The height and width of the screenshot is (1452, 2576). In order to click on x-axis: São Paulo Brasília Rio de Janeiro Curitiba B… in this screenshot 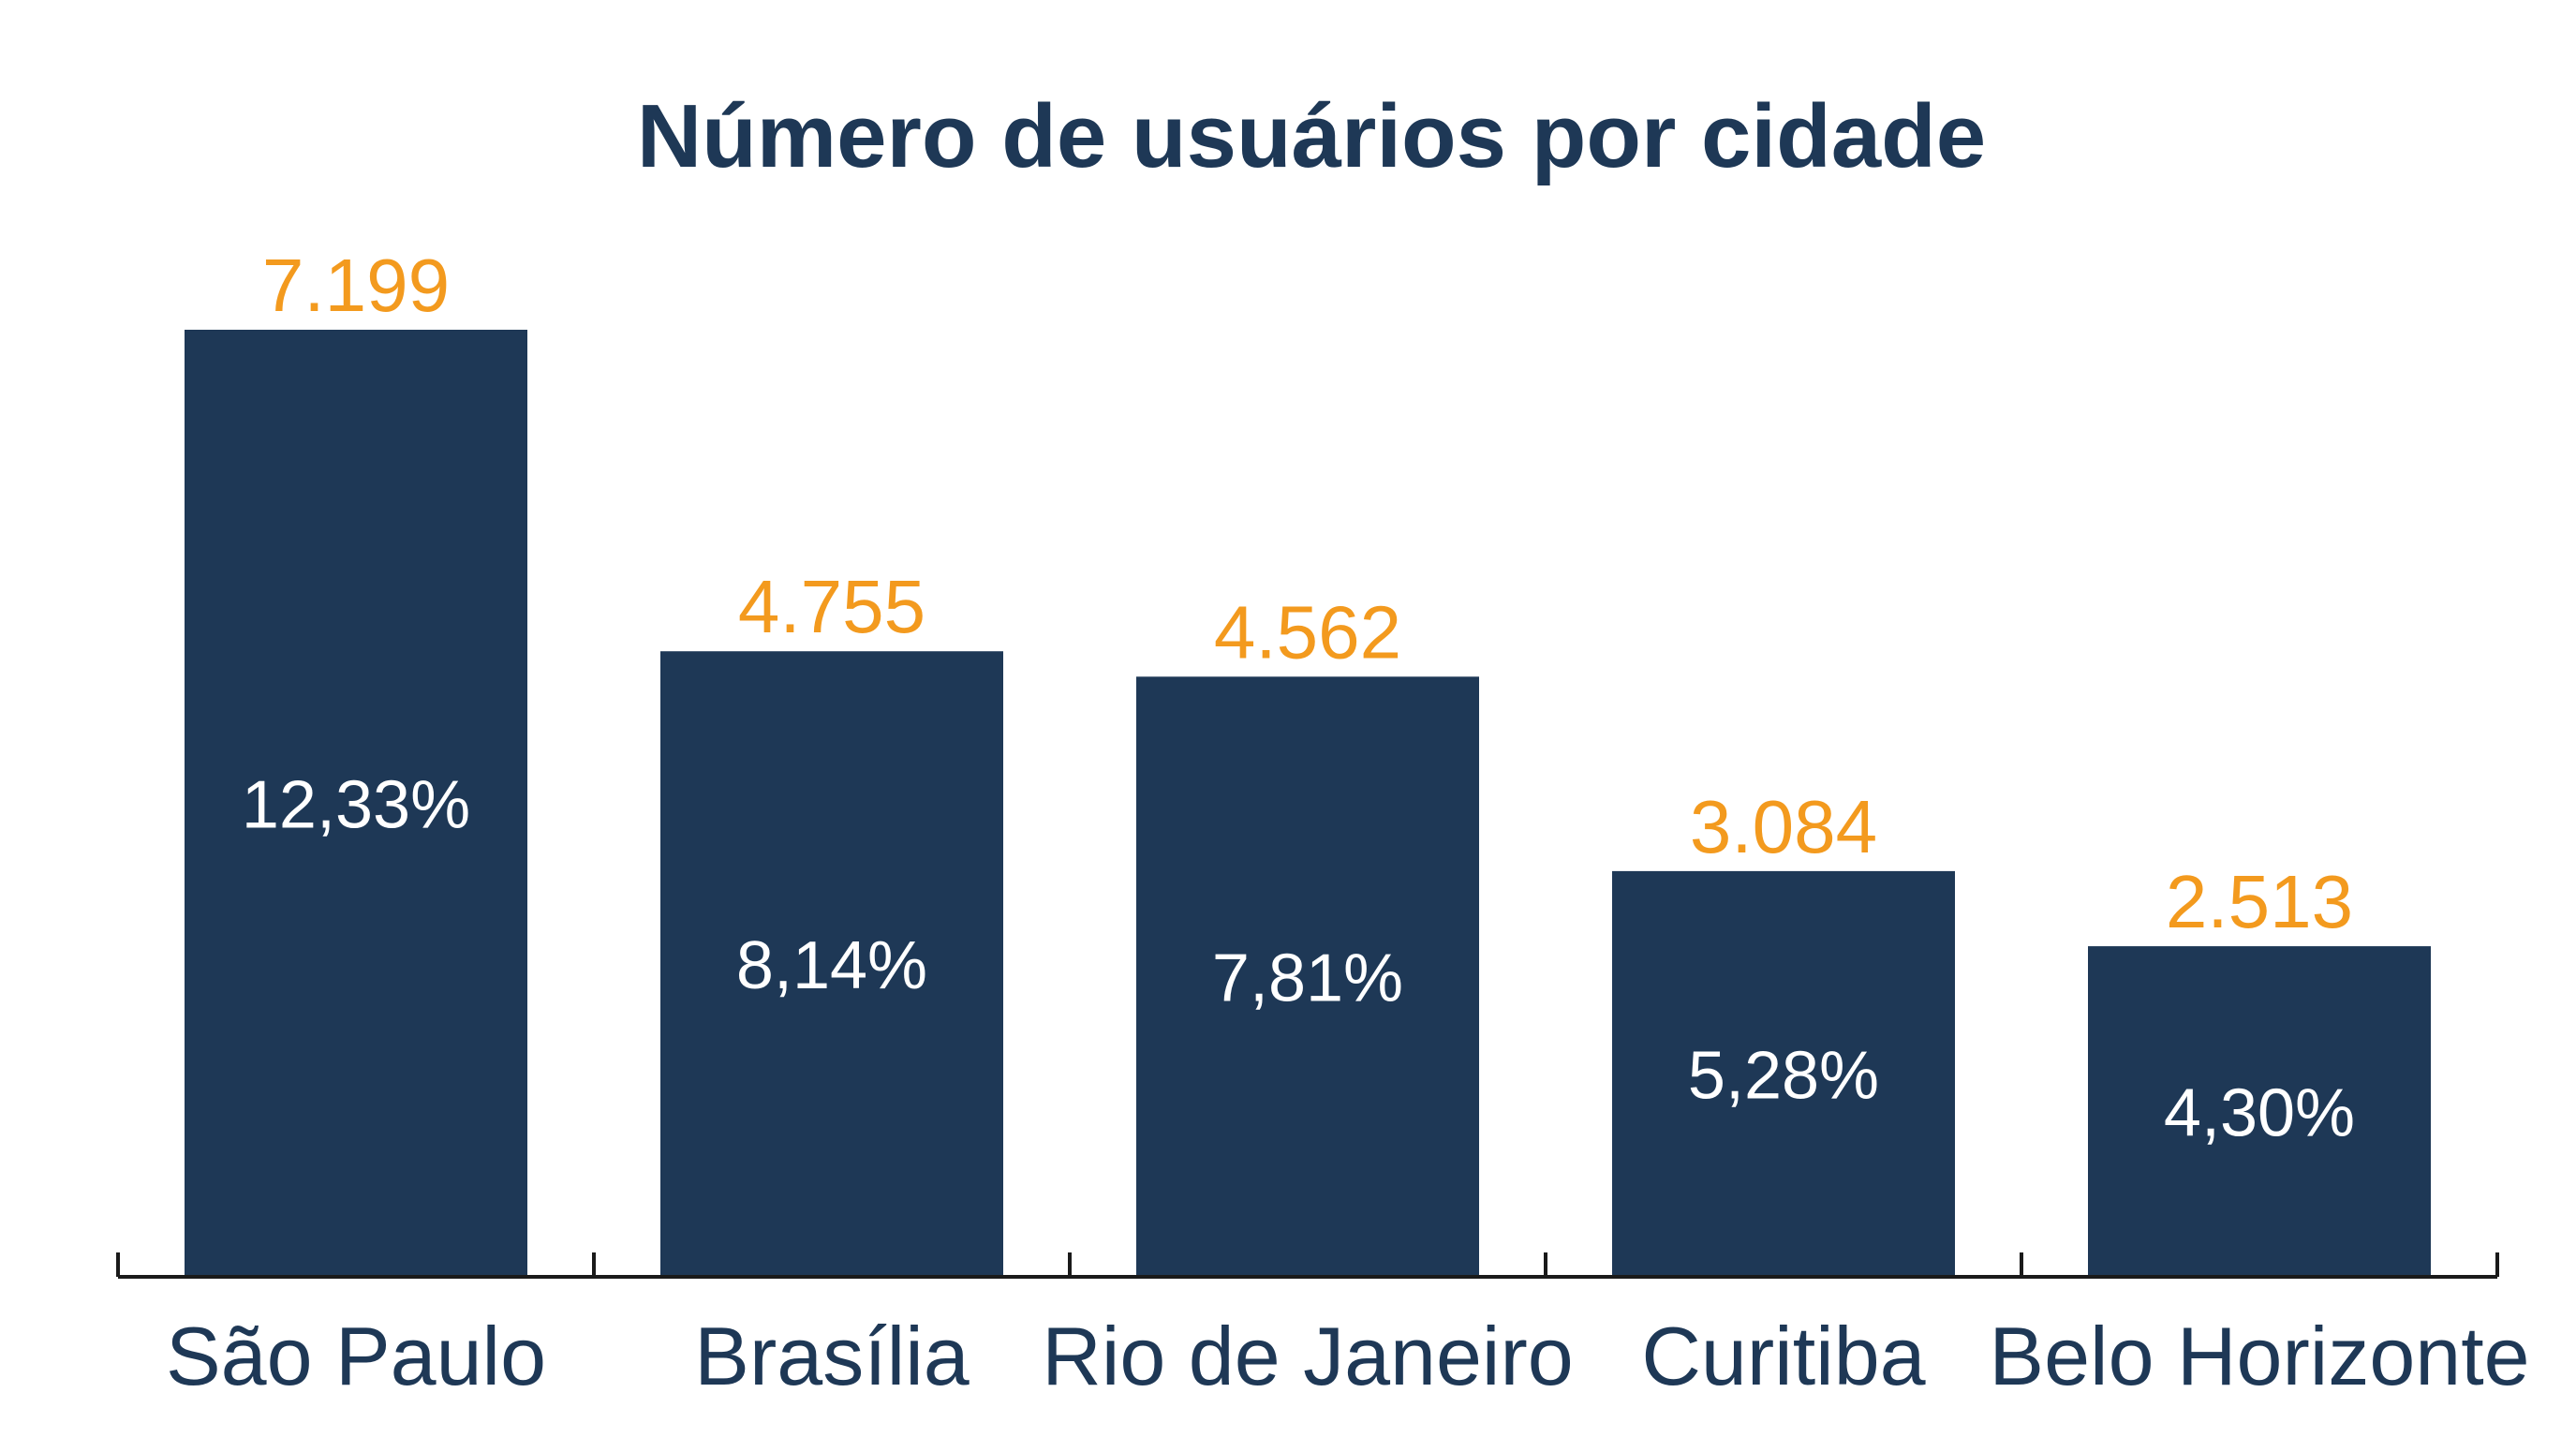, I will do `click(1323, 1327)`.